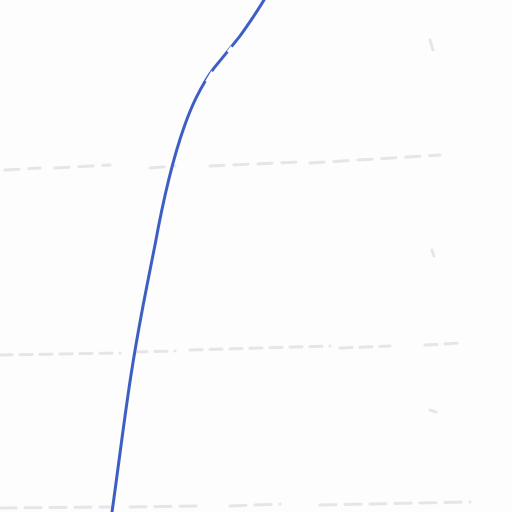 The height and width of the screenshot is (512, 512). I want to click on speck, so click(433, 226).